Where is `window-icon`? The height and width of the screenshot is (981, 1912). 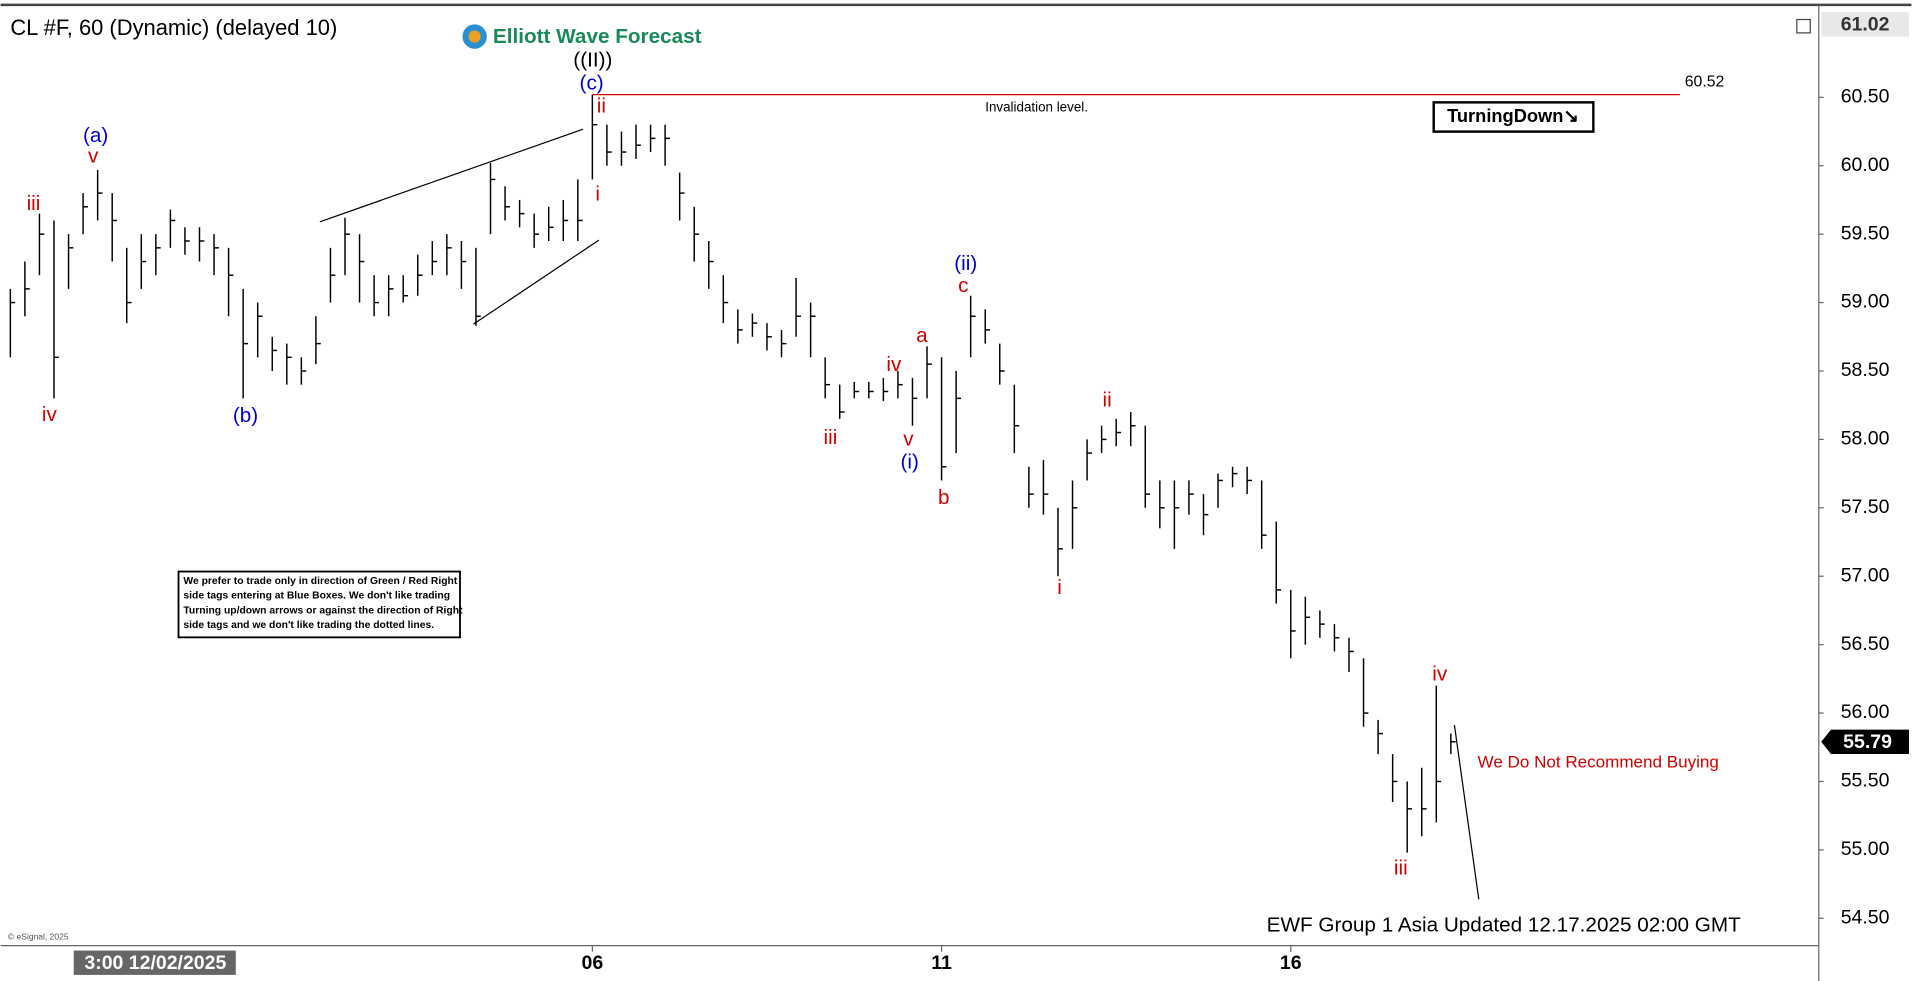
window-icon is located at coordinates (1803, 26).